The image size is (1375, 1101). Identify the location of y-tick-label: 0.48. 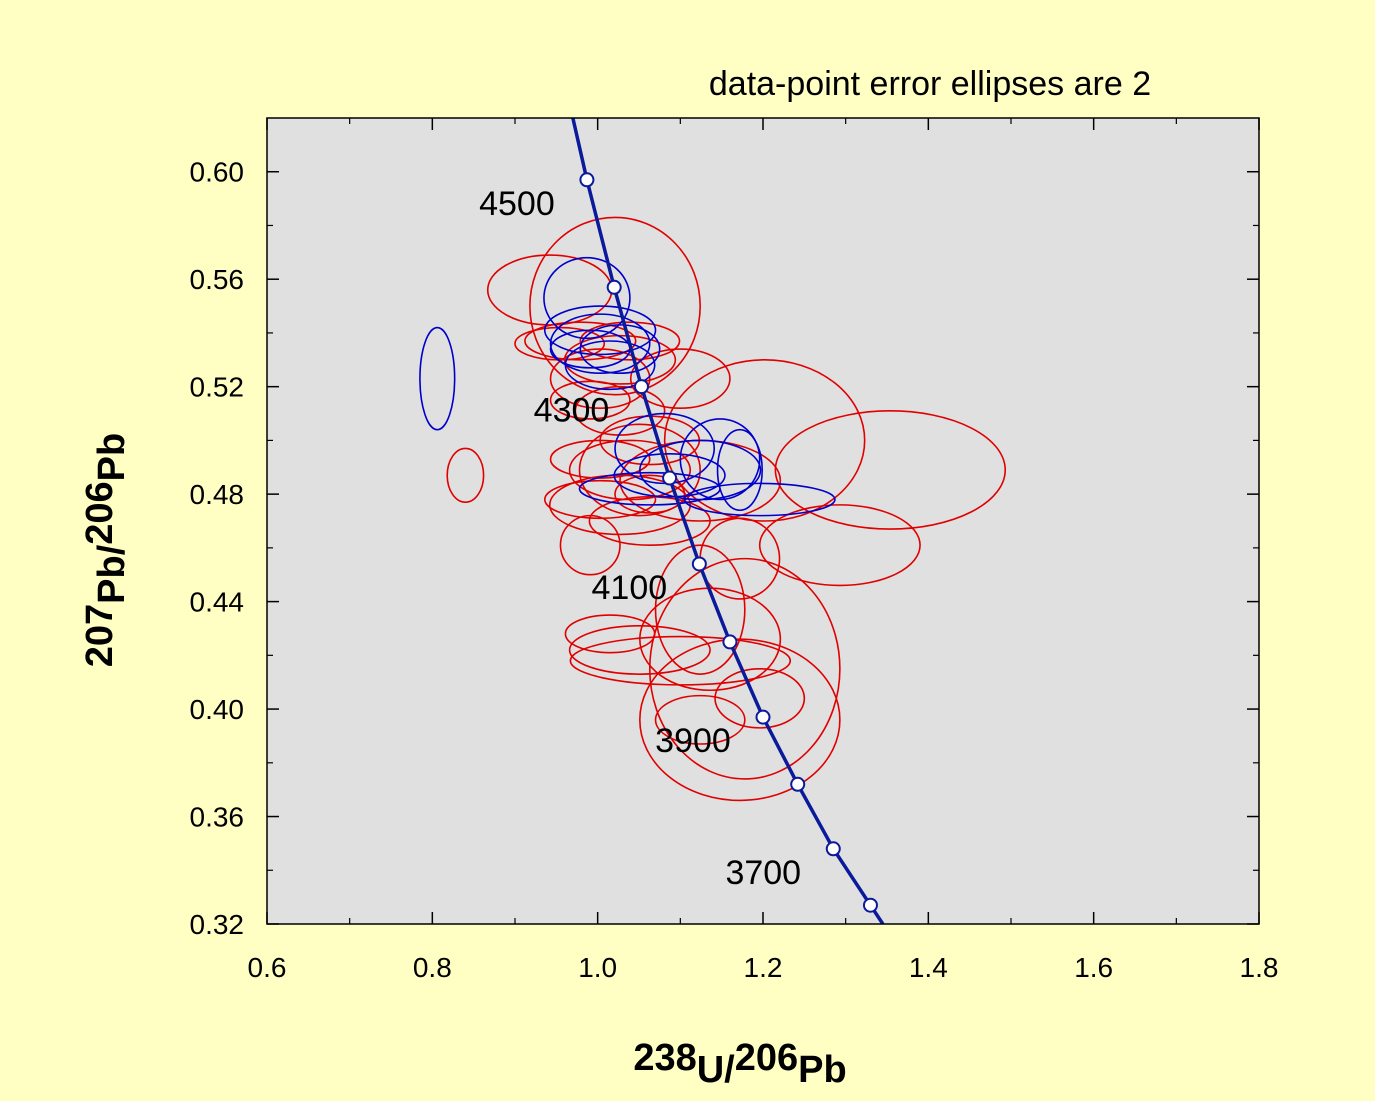
(217, 494).